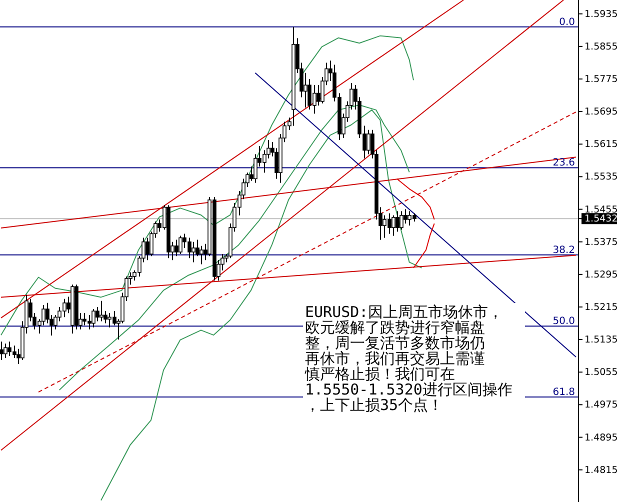 The image size is (617, 502). What do you see at coordinates (408, 358) in the screenshot?
I see `annotation: EURUSD:因上周五市场休市，欧元缓解了跌势进行窄幅盘整，周一复活节多数市场仍再休市，我们再交易上需谨慎严格止损！我们可在1.5550-1.5320进行区间操作，上下止损35个点！` at bounding box center [408, 358].